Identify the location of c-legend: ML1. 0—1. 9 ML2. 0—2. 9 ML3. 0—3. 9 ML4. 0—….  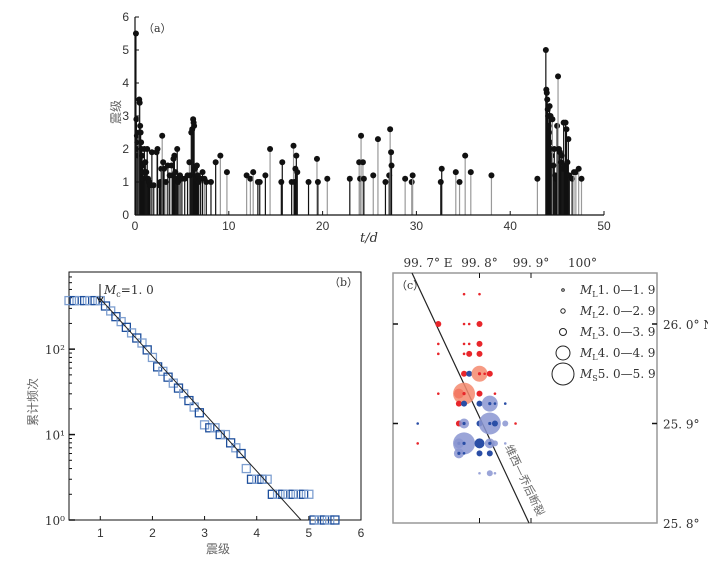
(603, 334).